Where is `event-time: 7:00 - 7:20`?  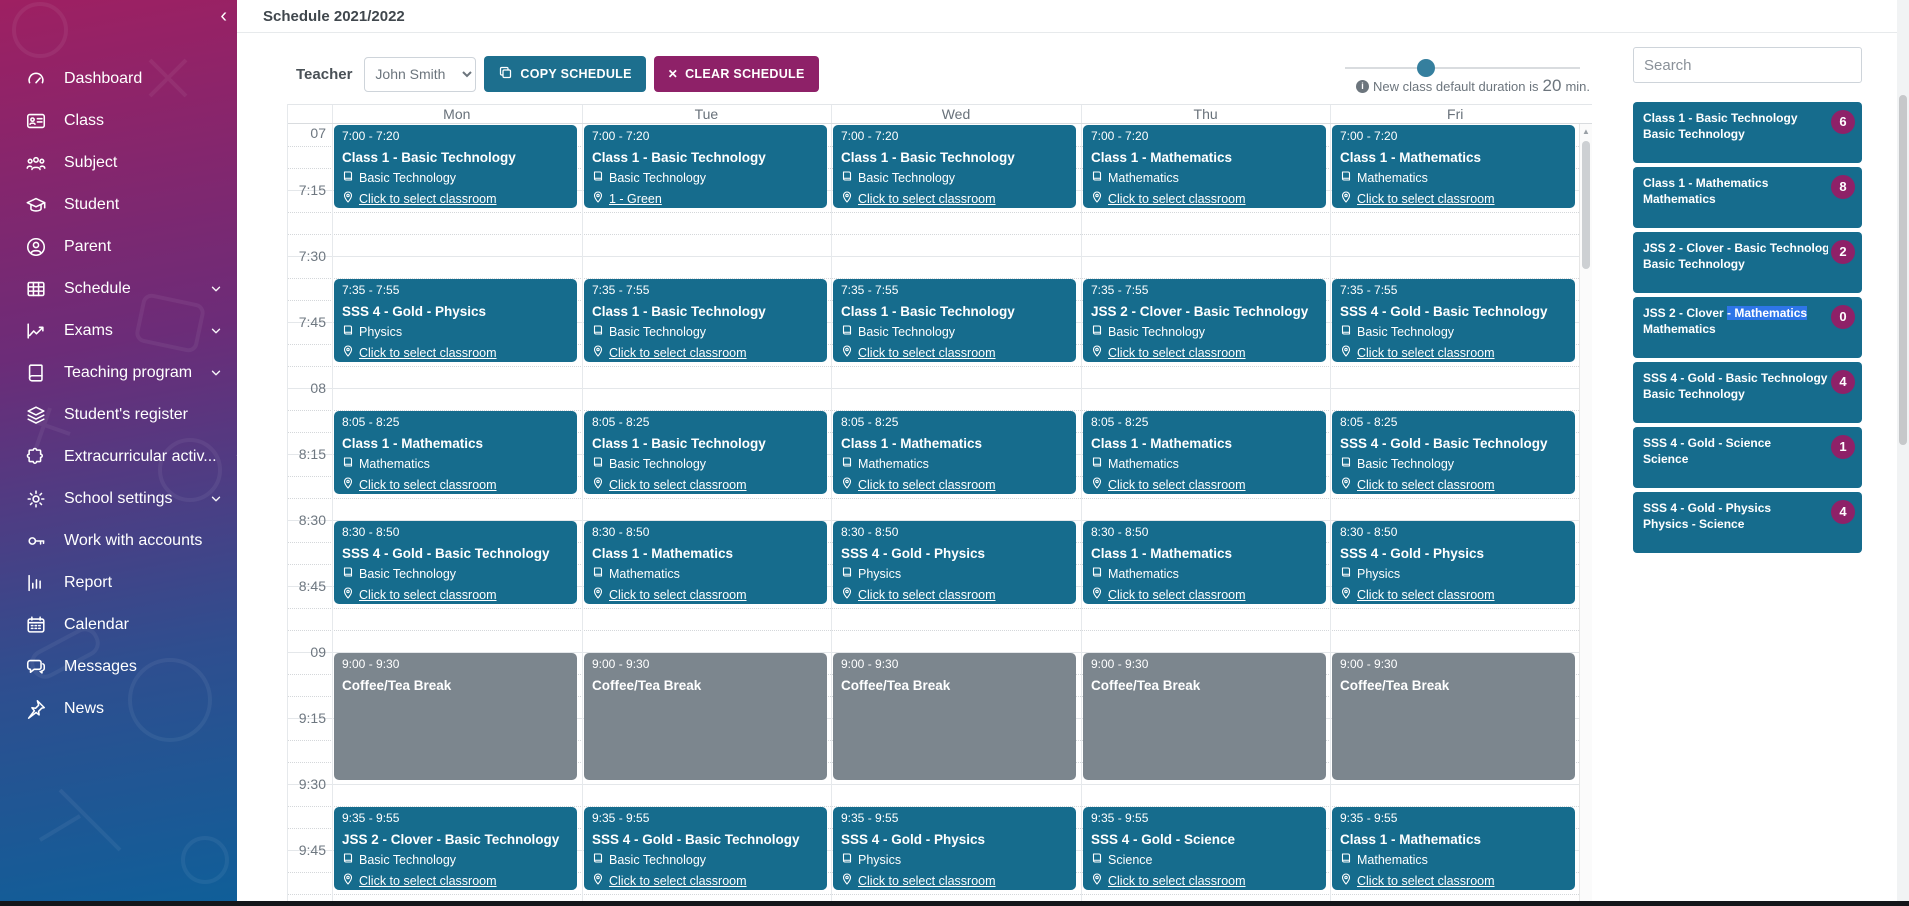
event-time: 7:00 - 7:20 is located at coordinates (1369, 136).